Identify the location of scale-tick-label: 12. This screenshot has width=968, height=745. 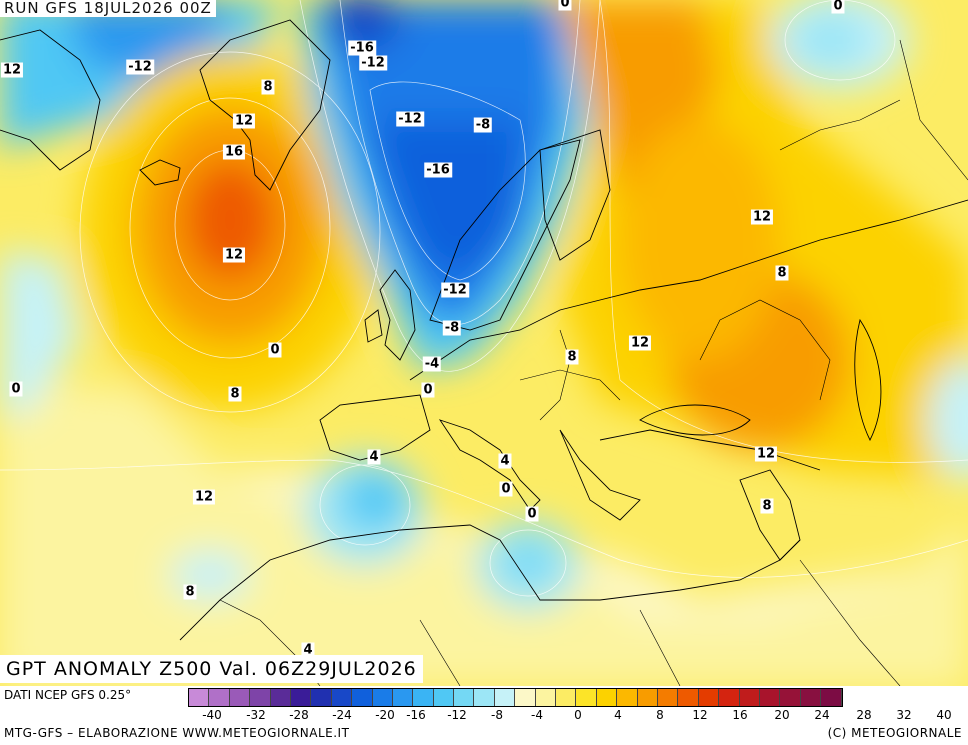
(700, 715).